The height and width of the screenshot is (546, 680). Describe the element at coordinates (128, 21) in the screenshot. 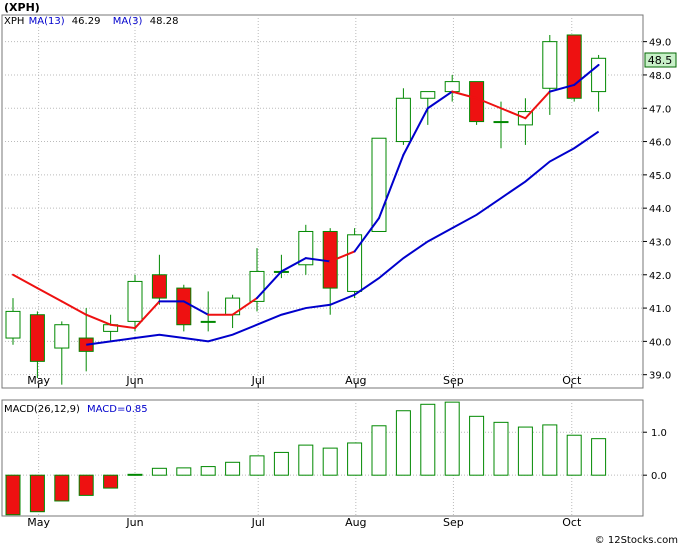

I see `legend-label: MA(3)` at that location.